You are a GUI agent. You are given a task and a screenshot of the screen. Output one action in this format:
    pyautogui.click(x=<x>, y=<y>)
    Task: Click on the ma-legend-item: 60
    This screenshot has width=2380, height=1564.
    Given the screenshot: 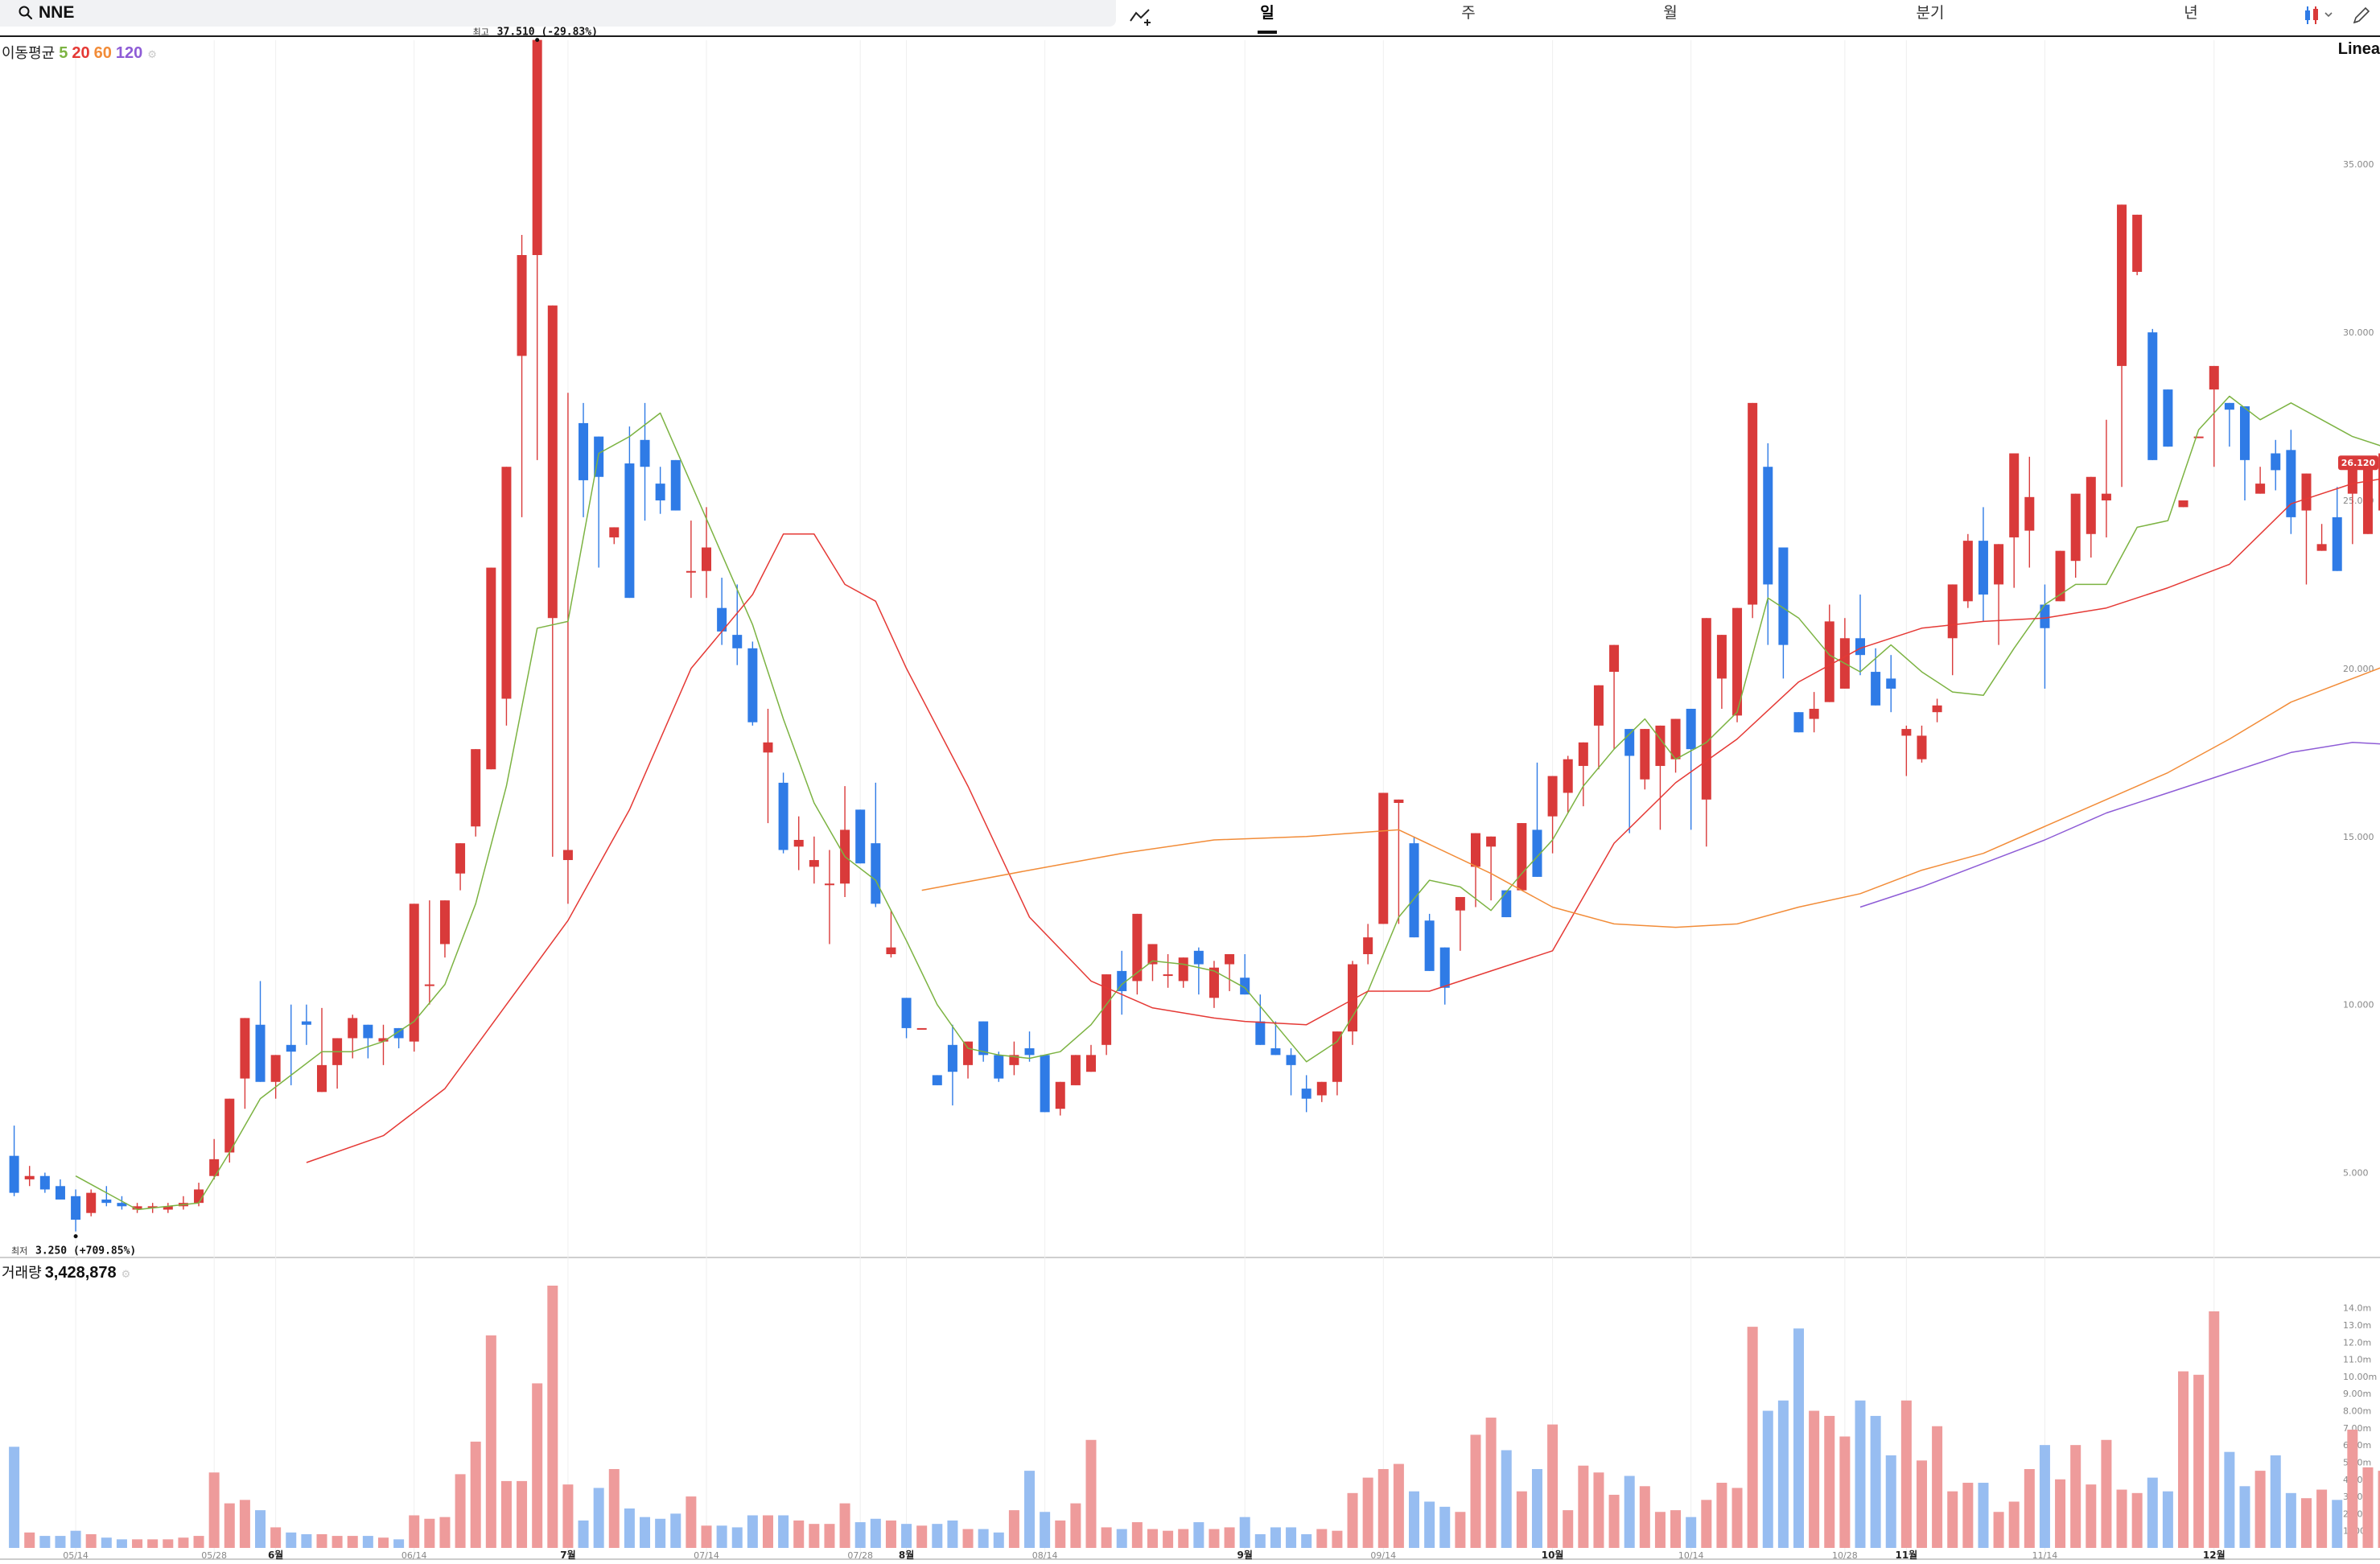 What is the action you would take?
    pyautogui.click(x=102, y=53)
    